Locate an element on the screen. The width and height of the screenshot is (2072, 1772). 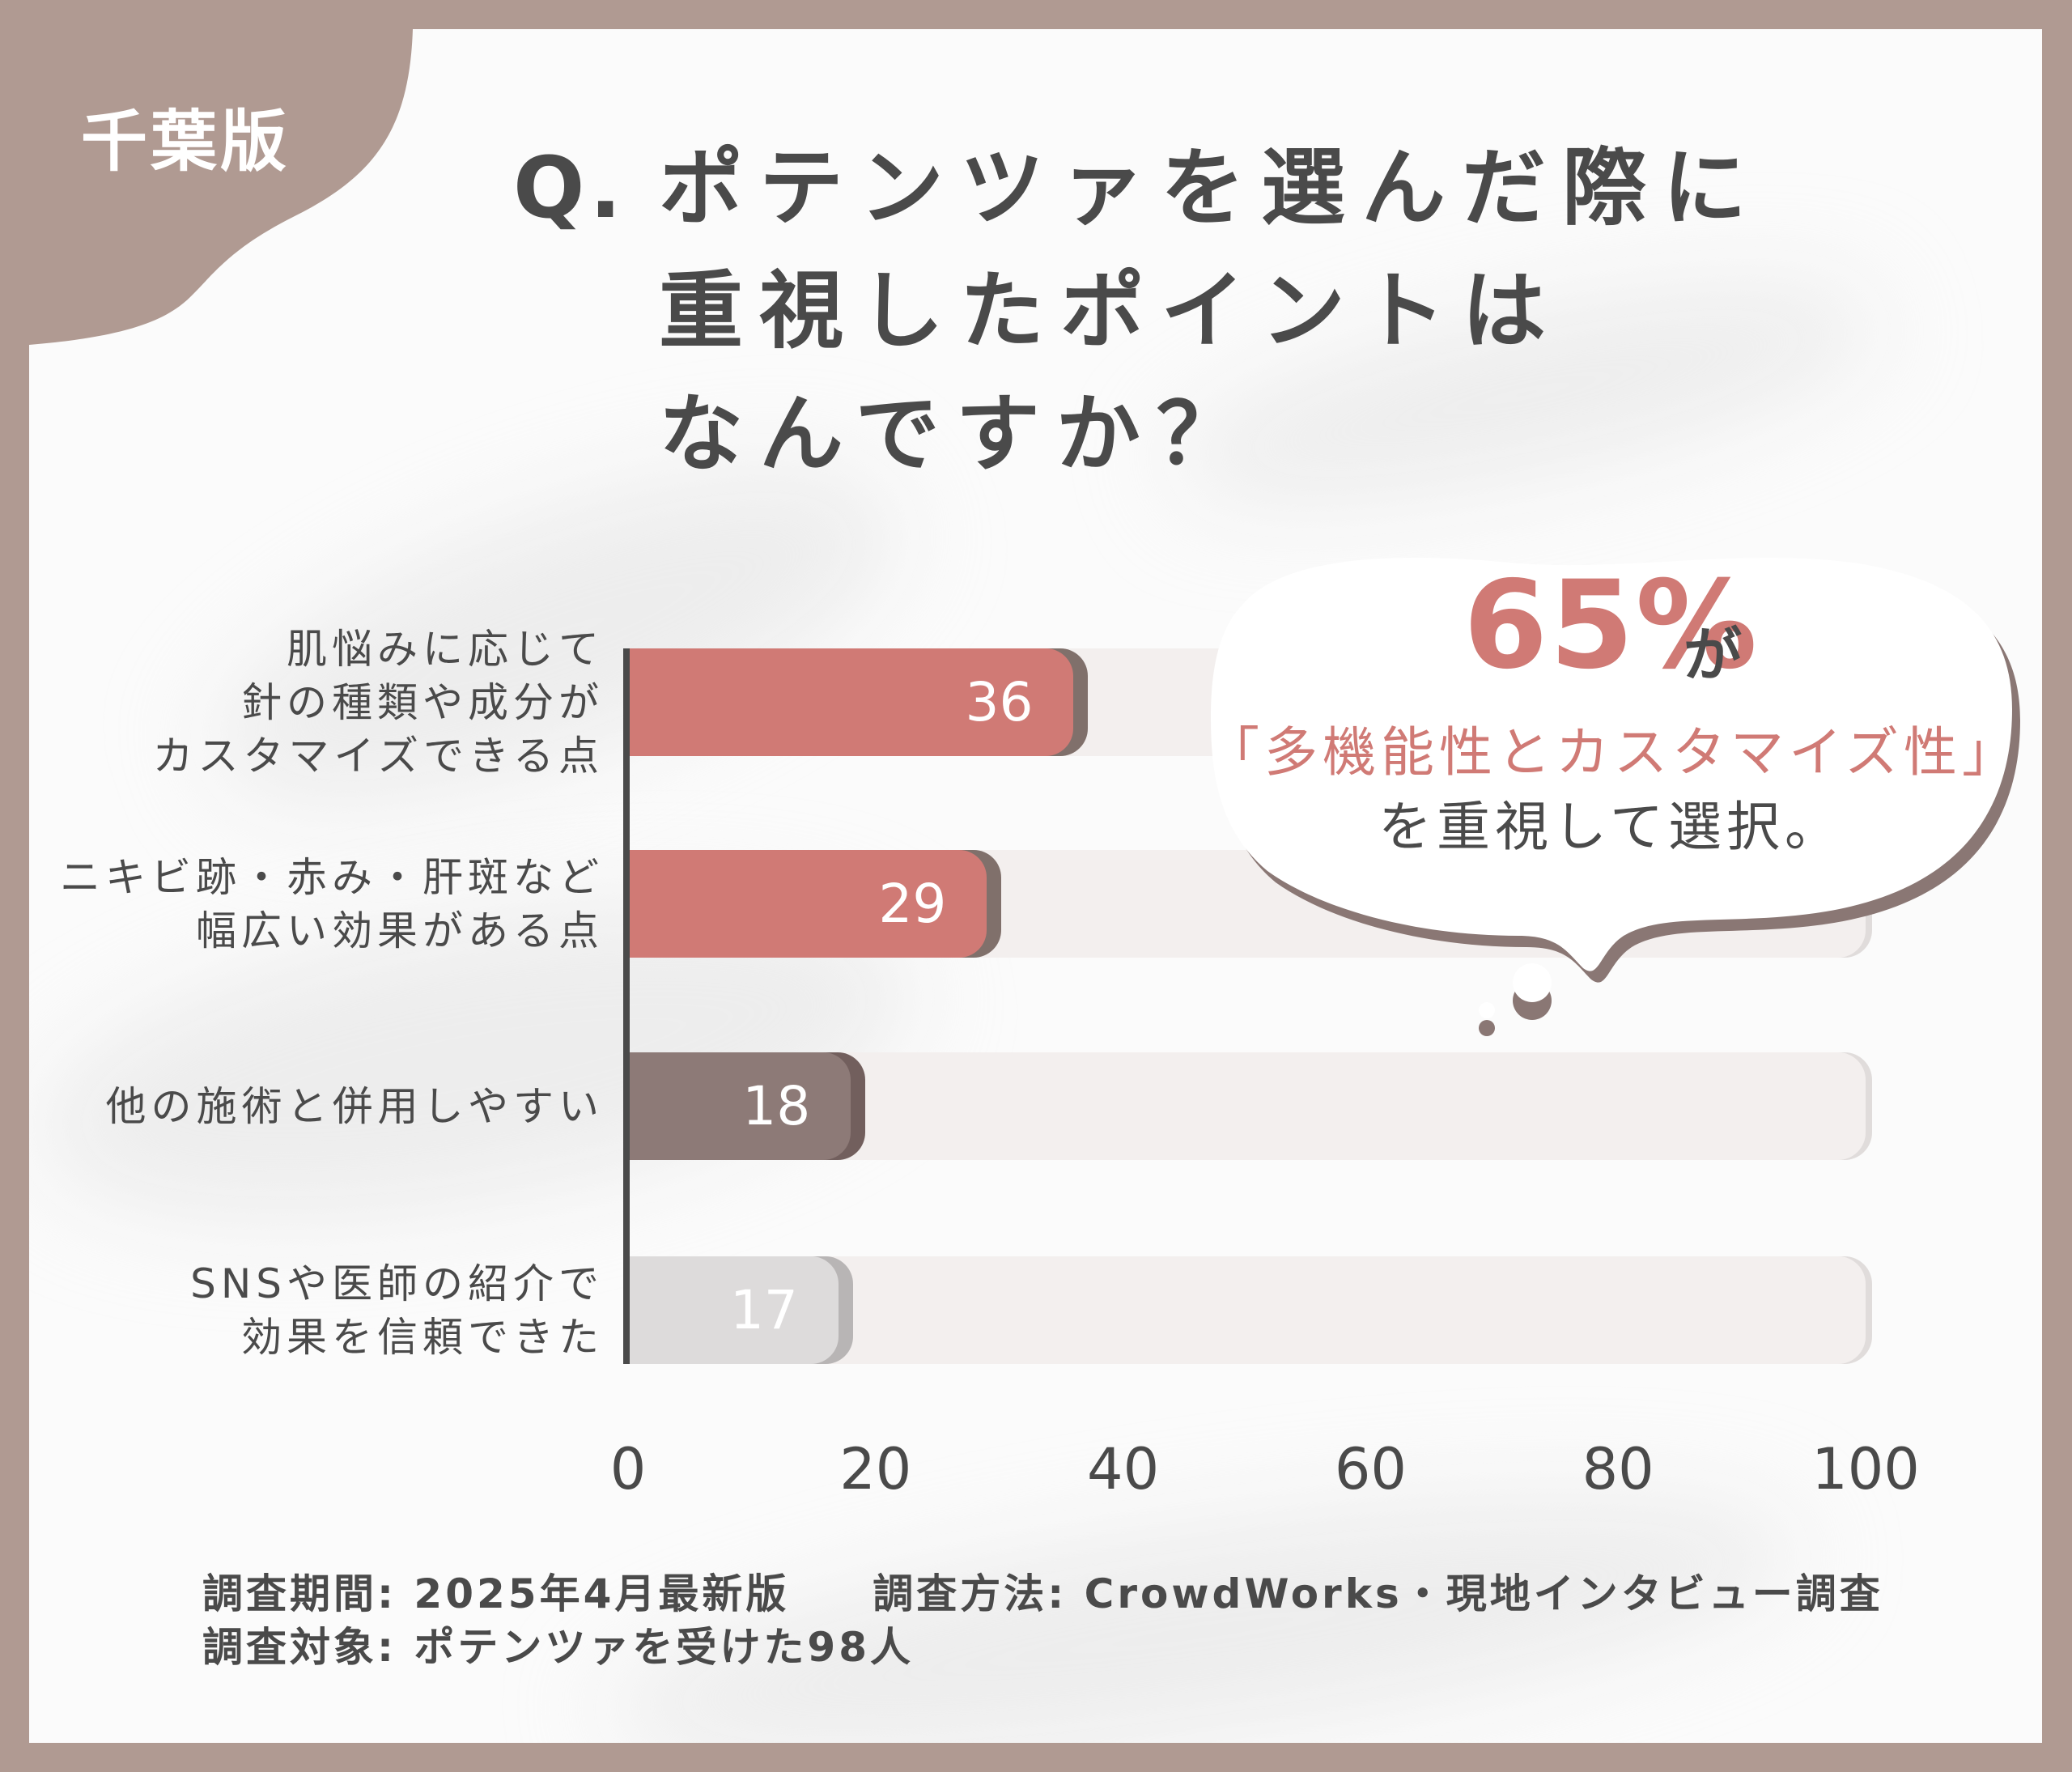
period-value: 2025年4月最新版 is located at coordinates (602, 1594).